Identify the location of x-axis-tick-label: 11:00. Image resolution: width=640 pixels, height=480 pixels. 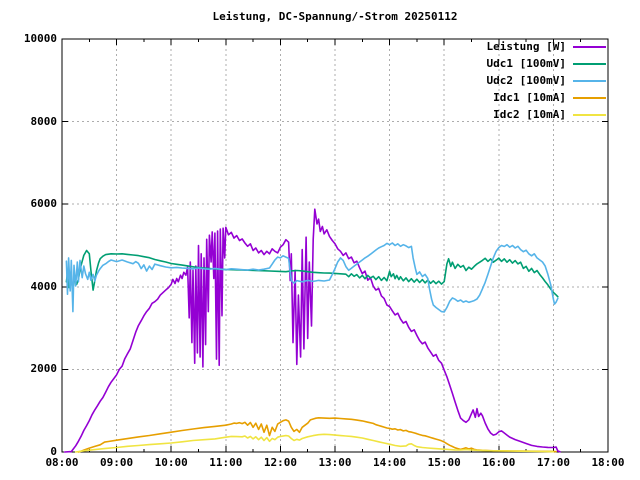
(226, 462).